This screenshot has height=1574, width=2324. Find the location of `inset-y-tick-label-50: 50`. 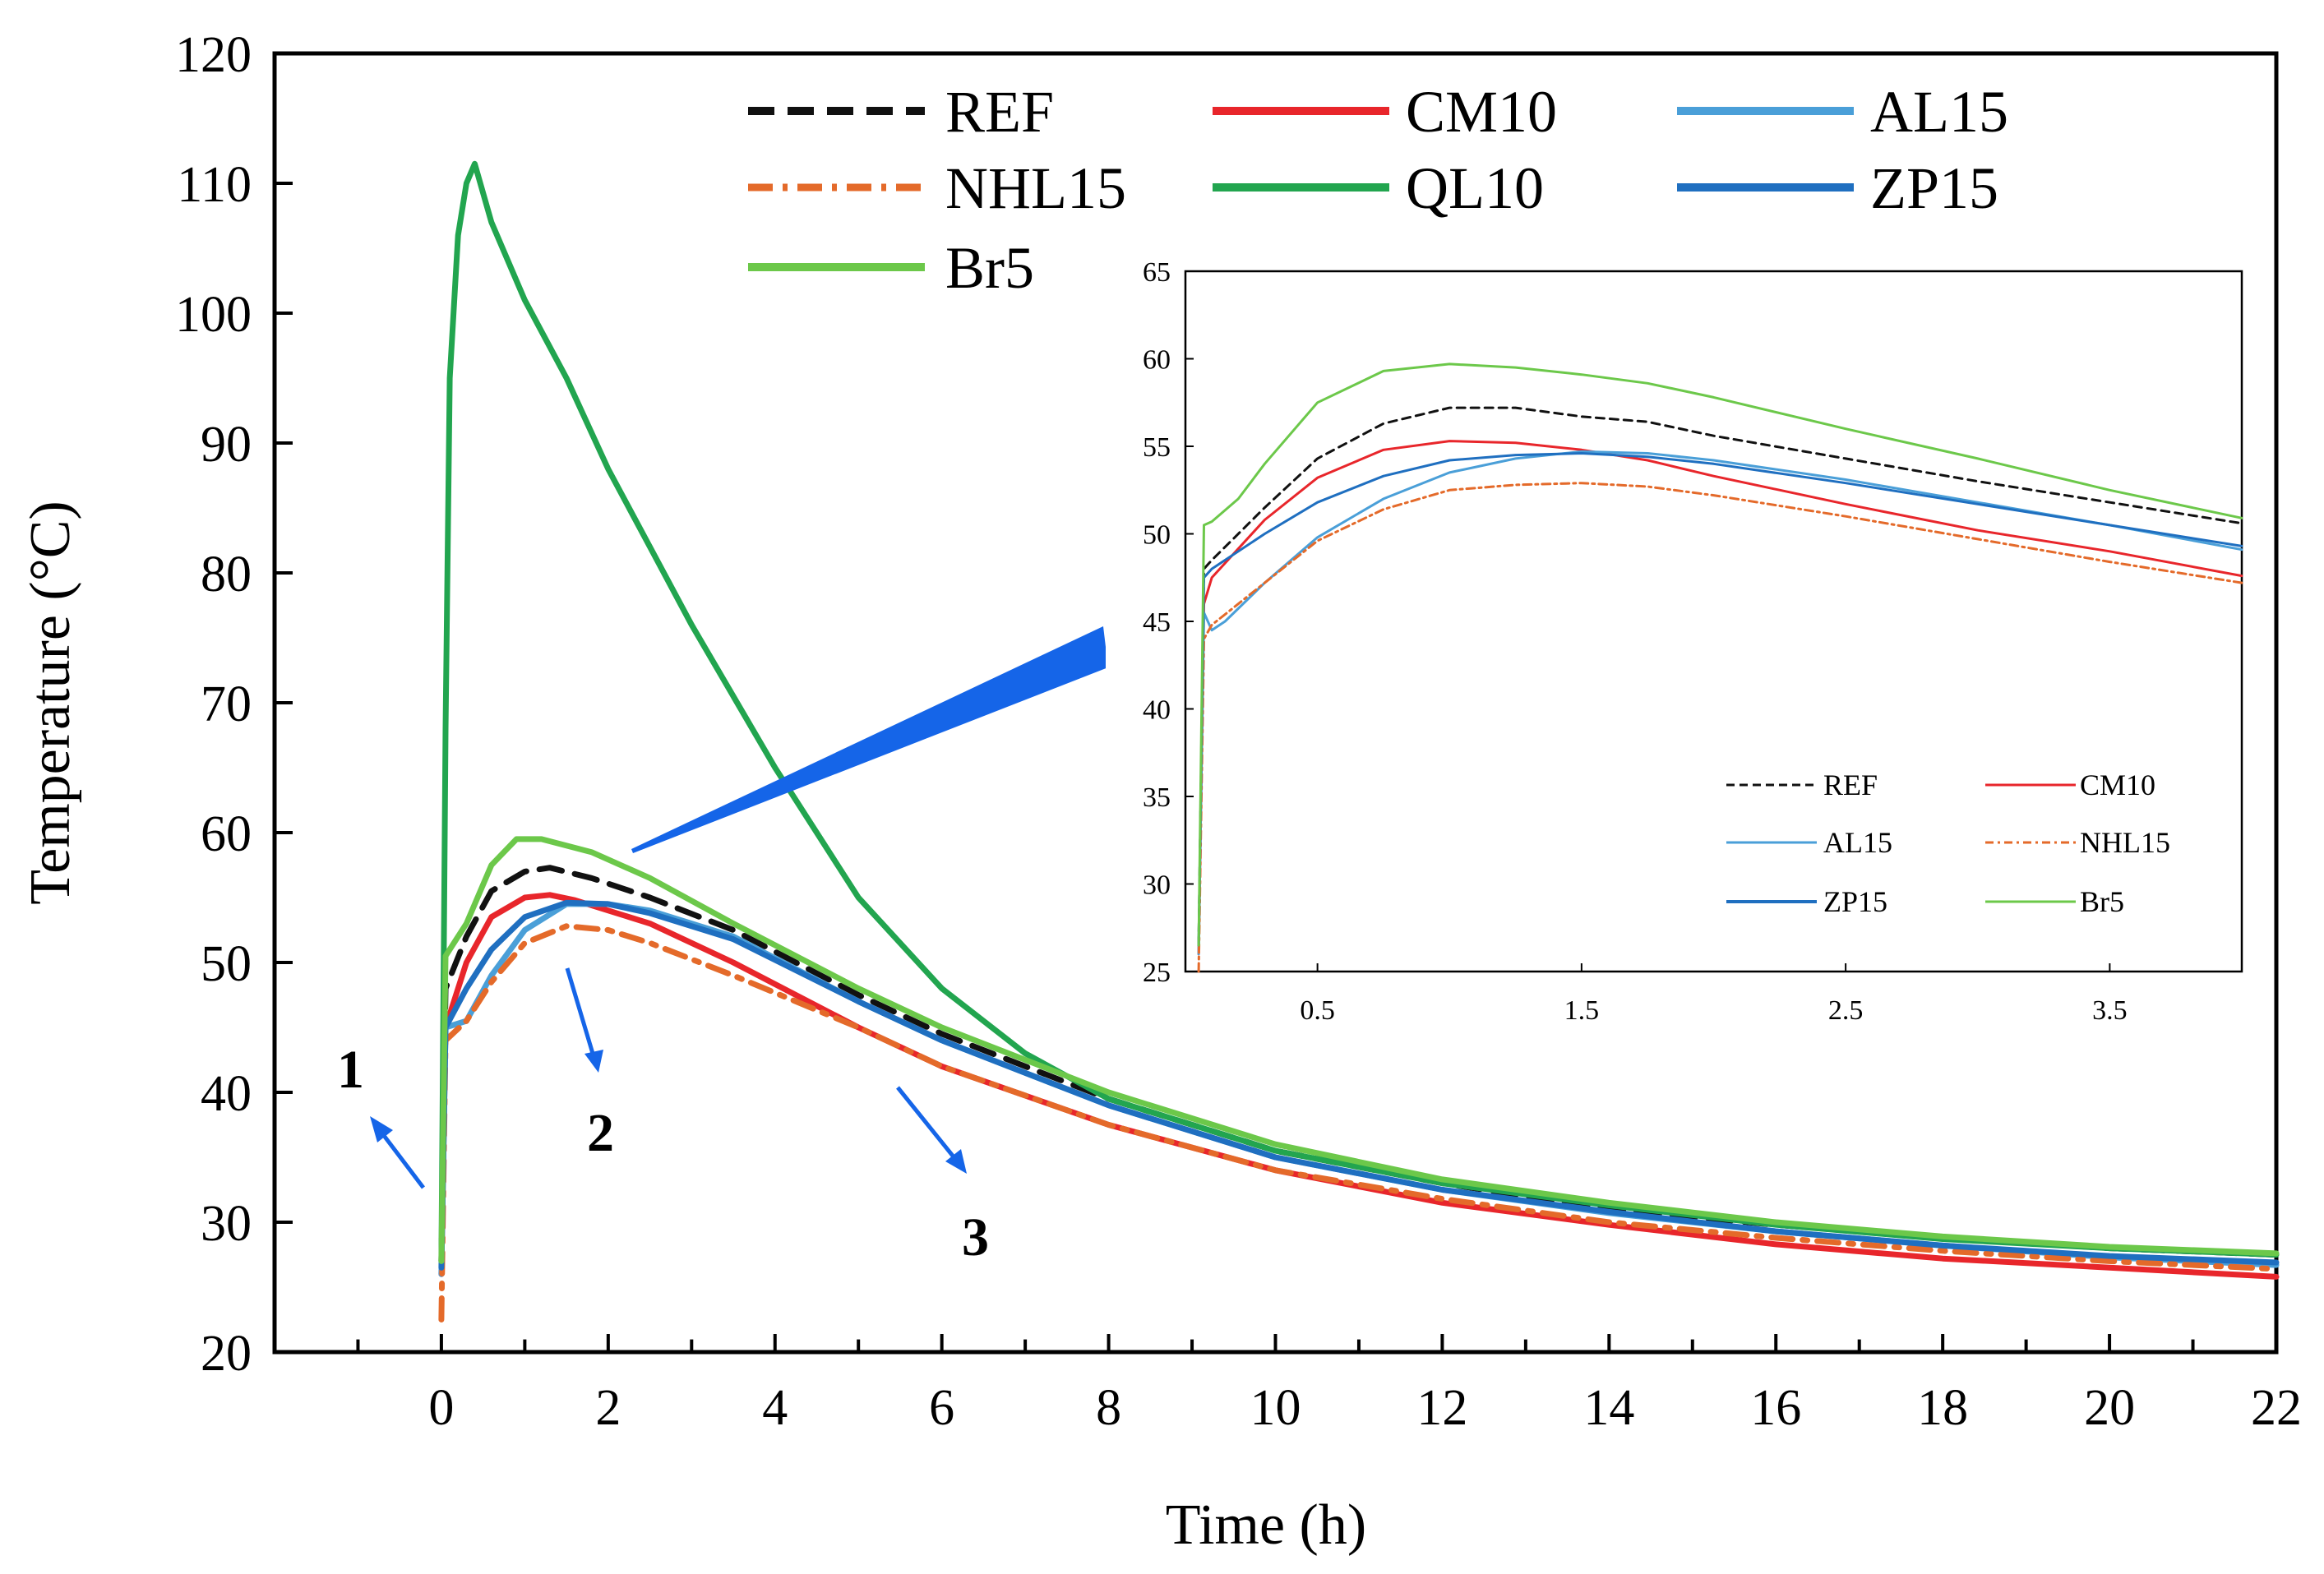

inset-y-tick-label-50: 50 is located at coordinates (1157, 535).